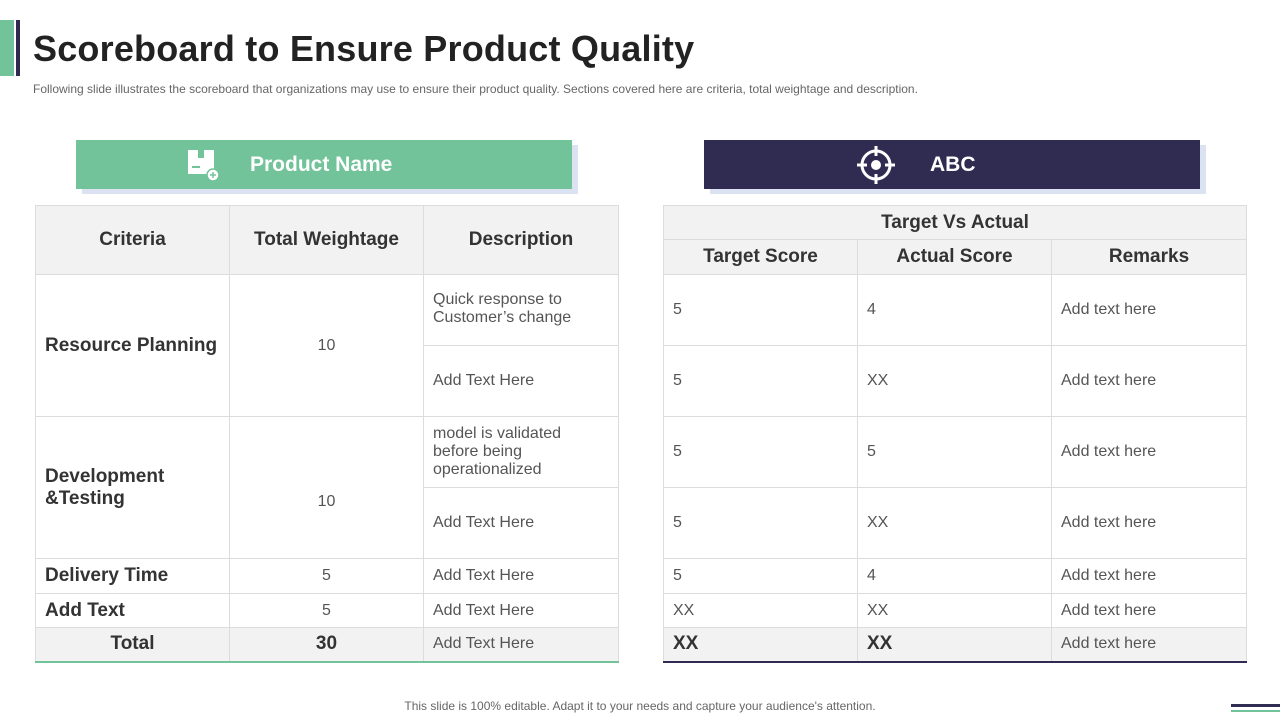  I want to click on page-title: Scoreboard to Ensure Product Quality, so click(364, 48).